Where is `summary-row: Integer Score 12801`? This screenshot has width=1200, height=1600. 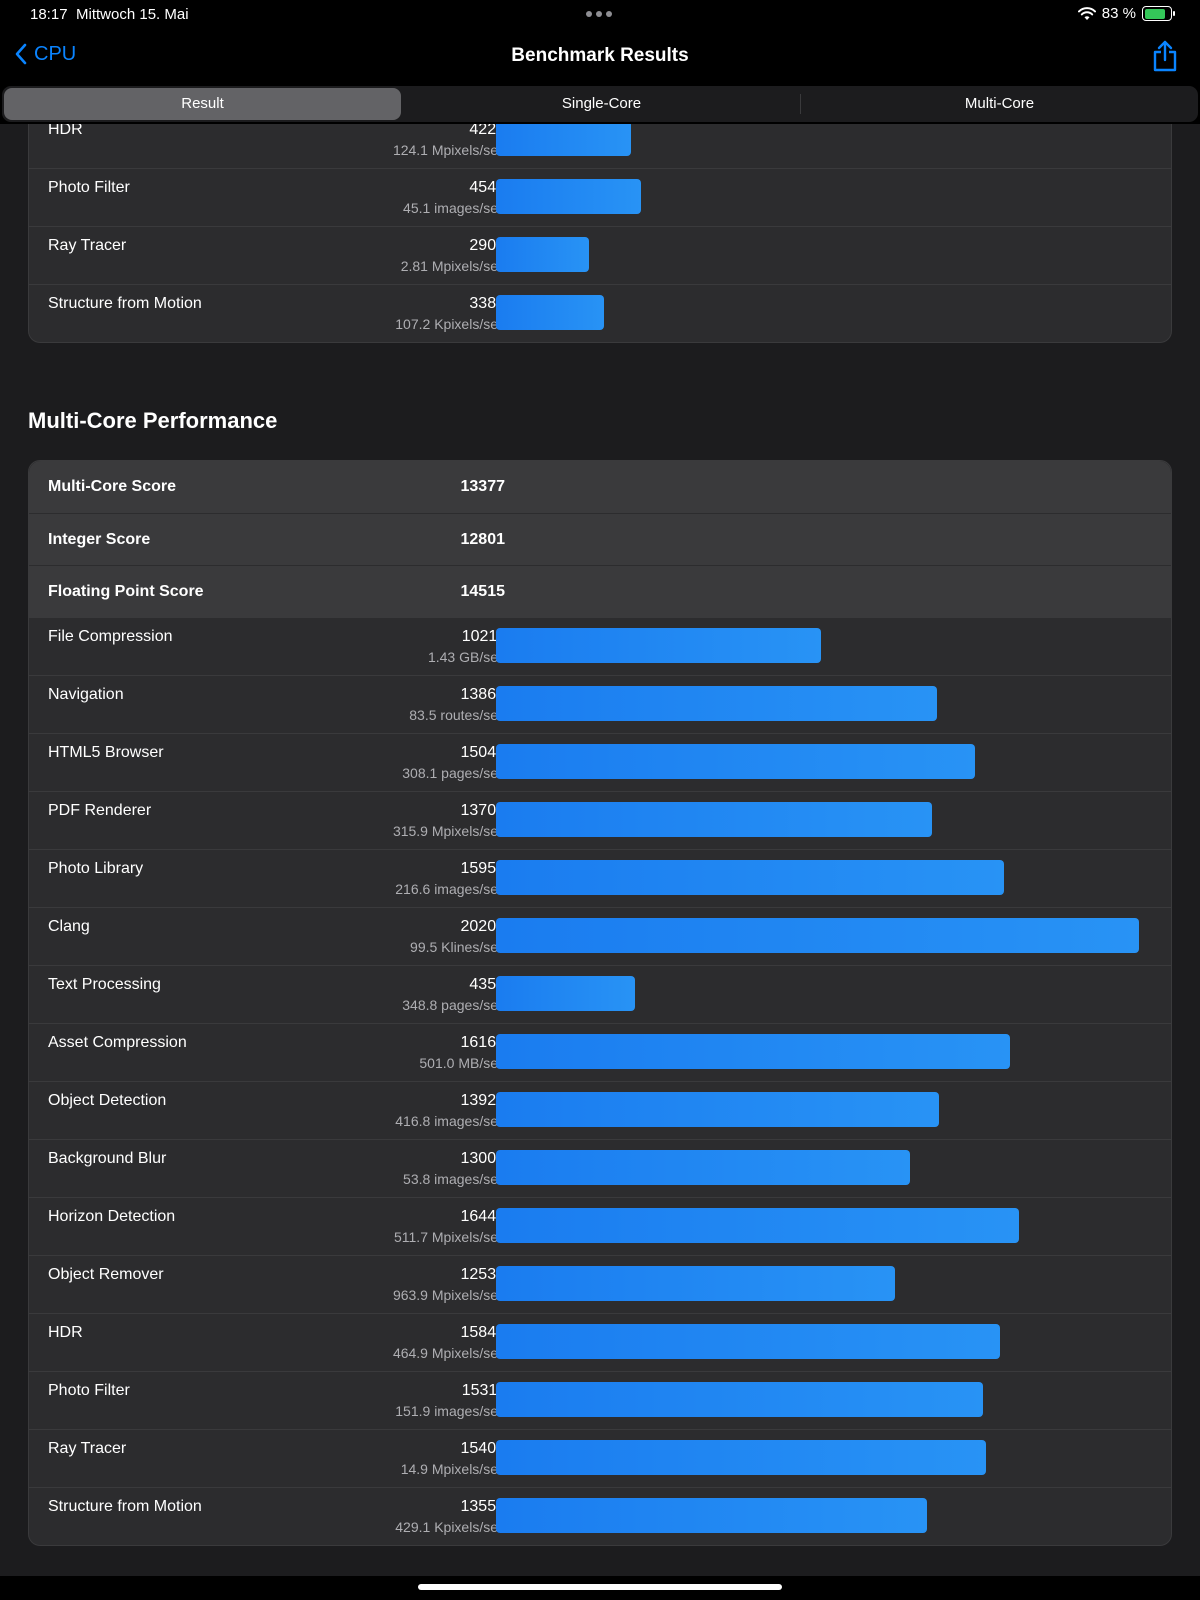
summary-row: Integer Score 12801 is located at coordinates (600, 539).